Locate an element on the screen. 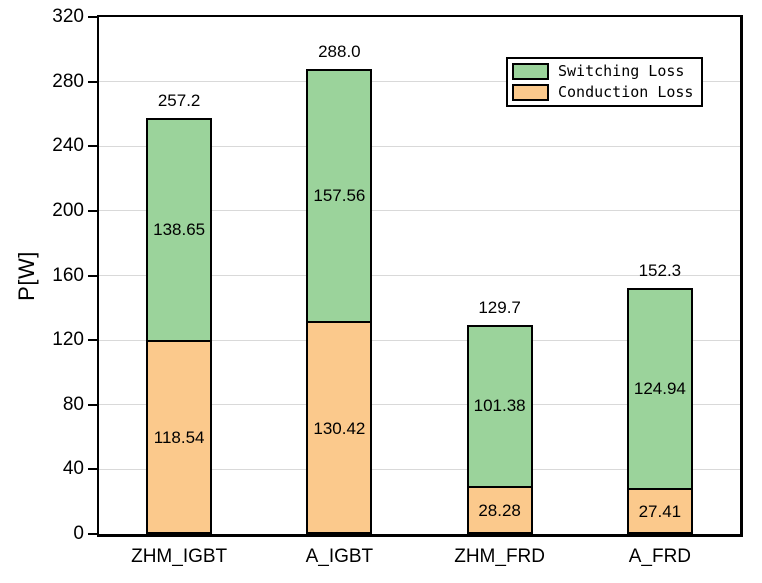 The width and height of the screenshot is (762, 583). legend-row: Switching Loss is located at coordinates (602, 71).